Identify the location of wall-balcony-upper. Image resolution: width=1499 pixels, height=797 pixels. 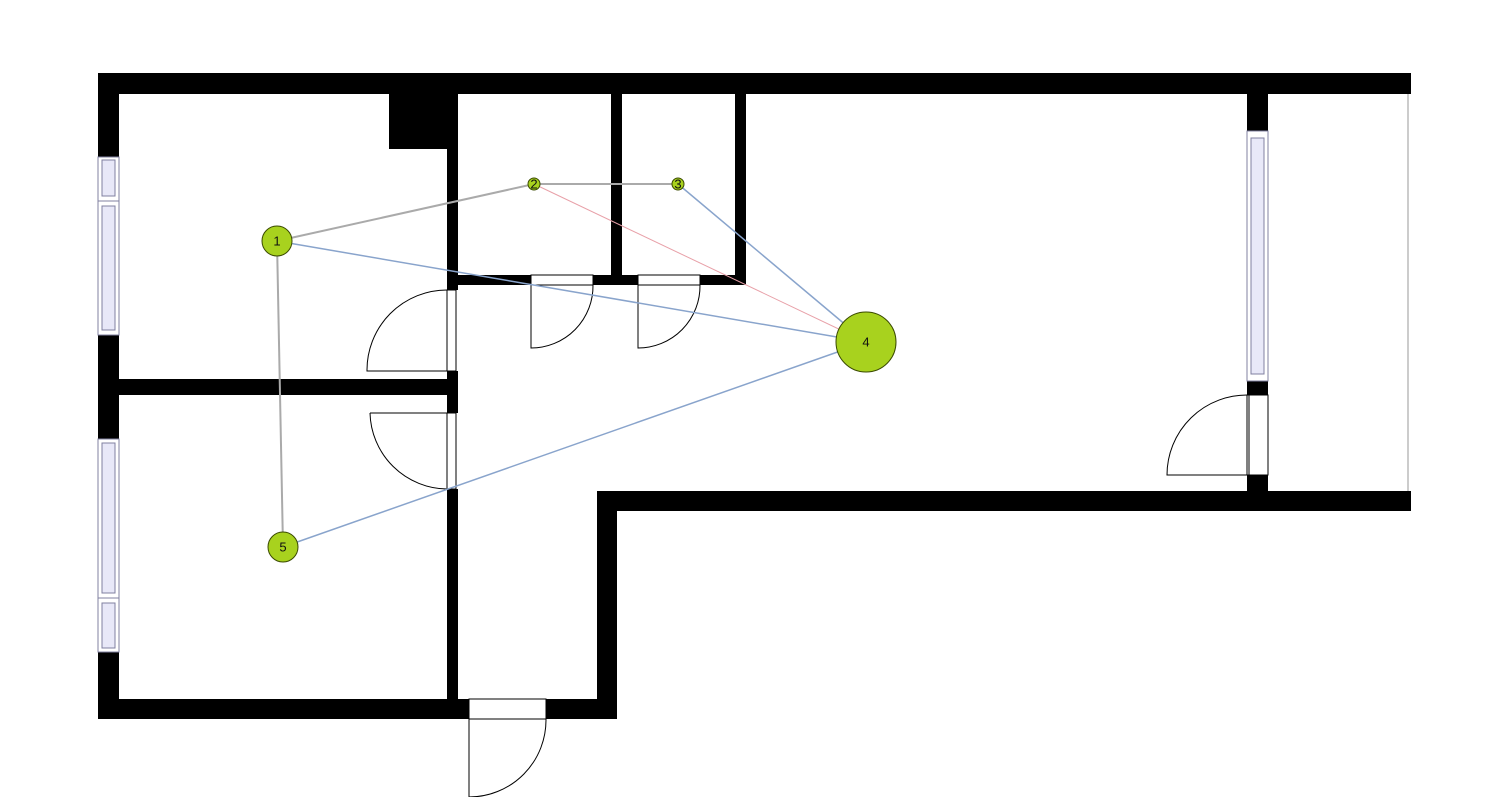
(1257, 102).